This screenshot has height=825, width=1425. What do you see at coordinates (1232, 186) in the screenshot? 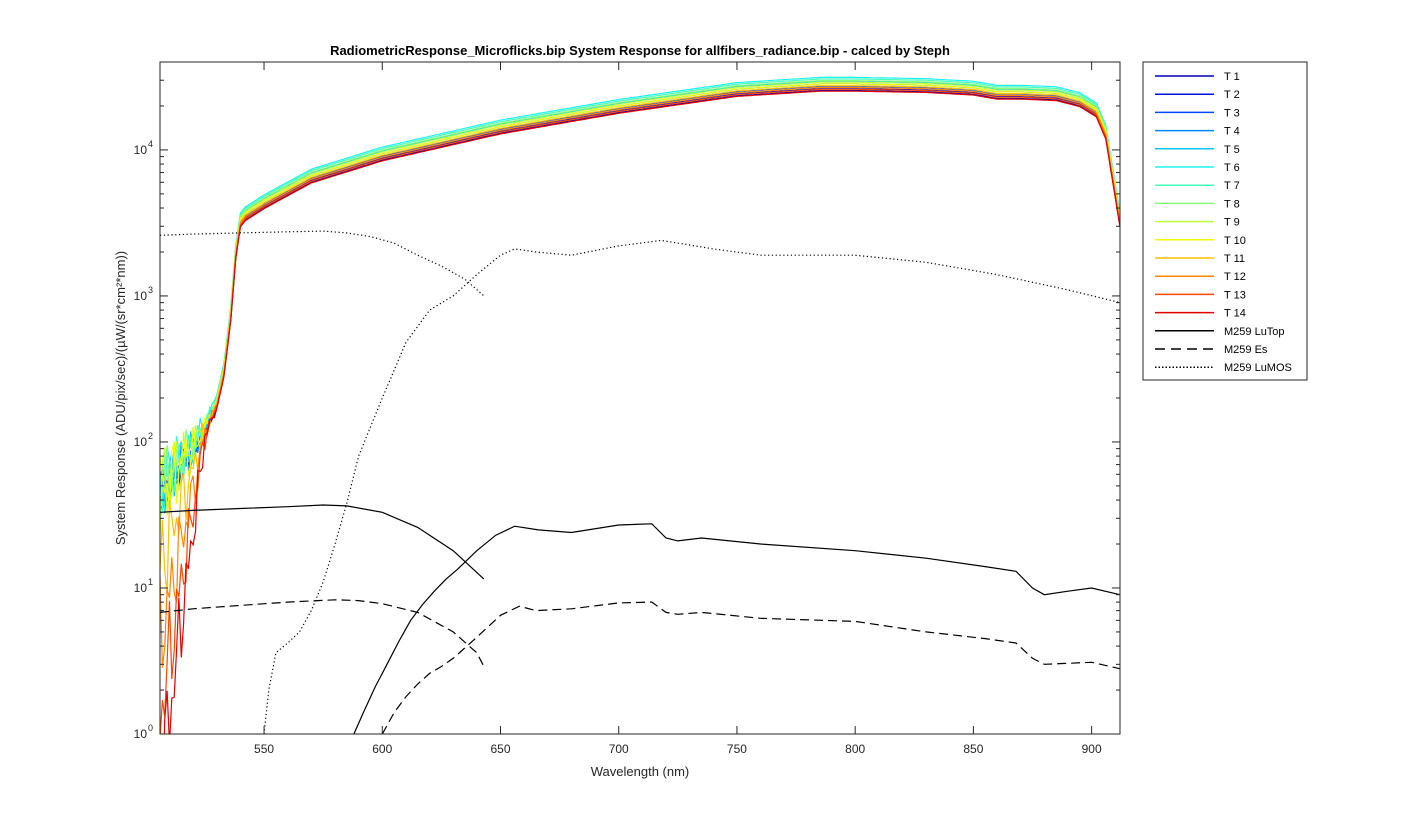
I see `legend-label-t-7: T 7` at bounding box center [1232, 186].